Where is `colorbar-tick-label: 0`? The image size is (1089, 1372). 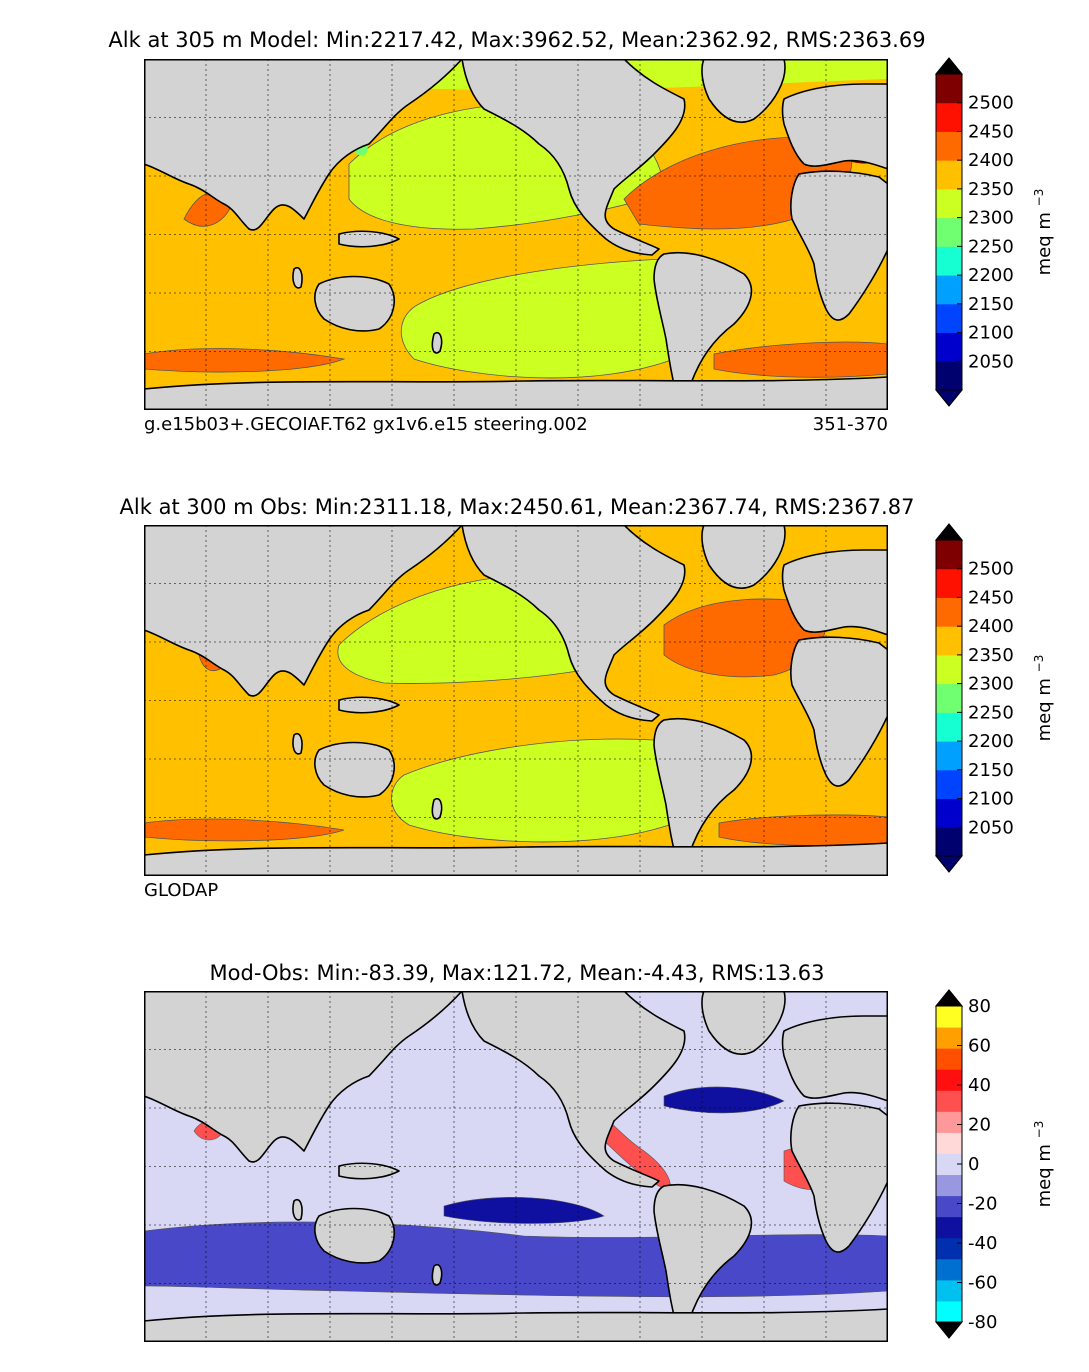 colorbar-tick-label: 0 is located at coordinates (973, 1164).